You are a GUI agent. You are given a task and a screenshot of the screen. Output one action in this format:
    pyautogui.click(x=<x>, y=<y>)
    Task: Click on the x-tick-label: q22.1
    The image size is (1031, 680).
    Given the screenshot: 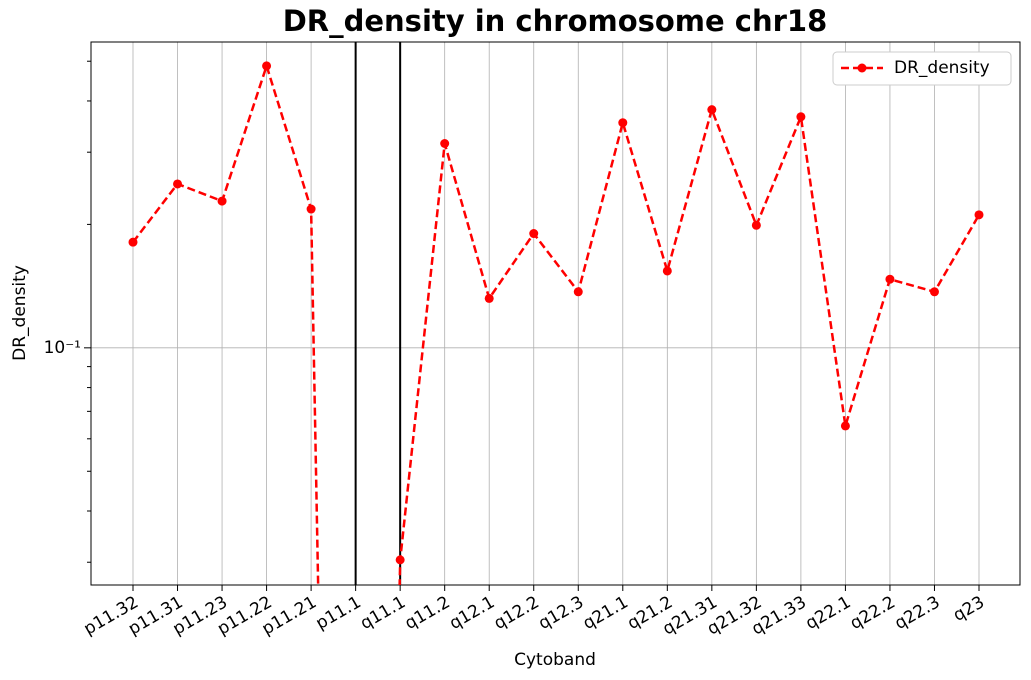 What is the action you would take?
    pyautogui.click(x=828, y=613)
    